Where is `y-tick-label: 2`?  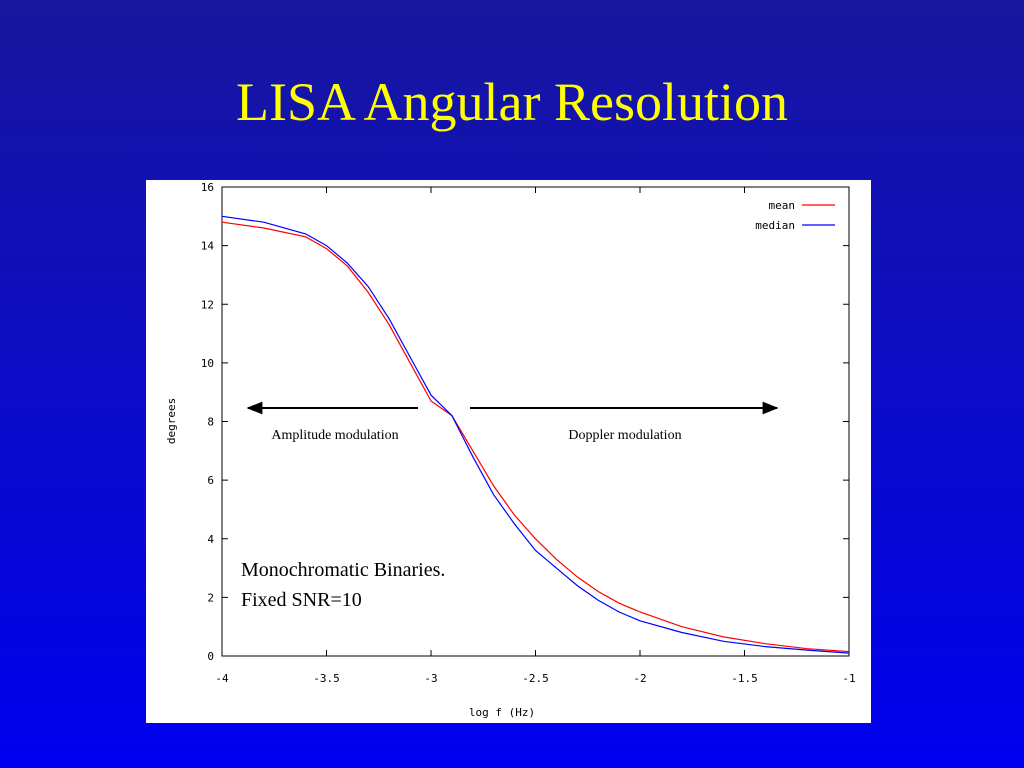
y-tick-label: 2 is located at coordinates (210, 597).